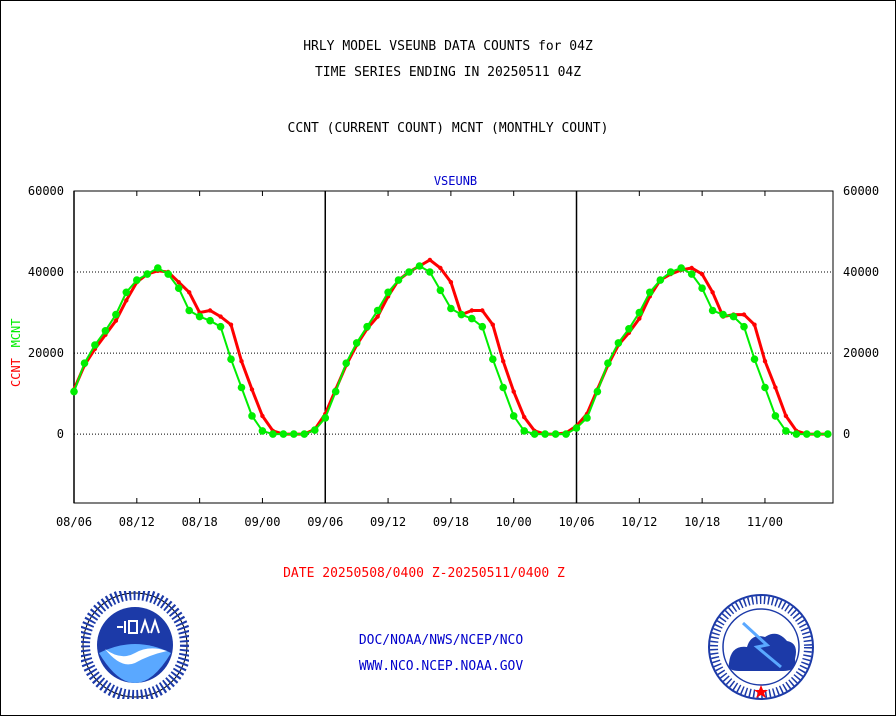  Describe the element at coordinates (74, 522) in the screenshot. I see `x-tick-label: 08/06` at that location.